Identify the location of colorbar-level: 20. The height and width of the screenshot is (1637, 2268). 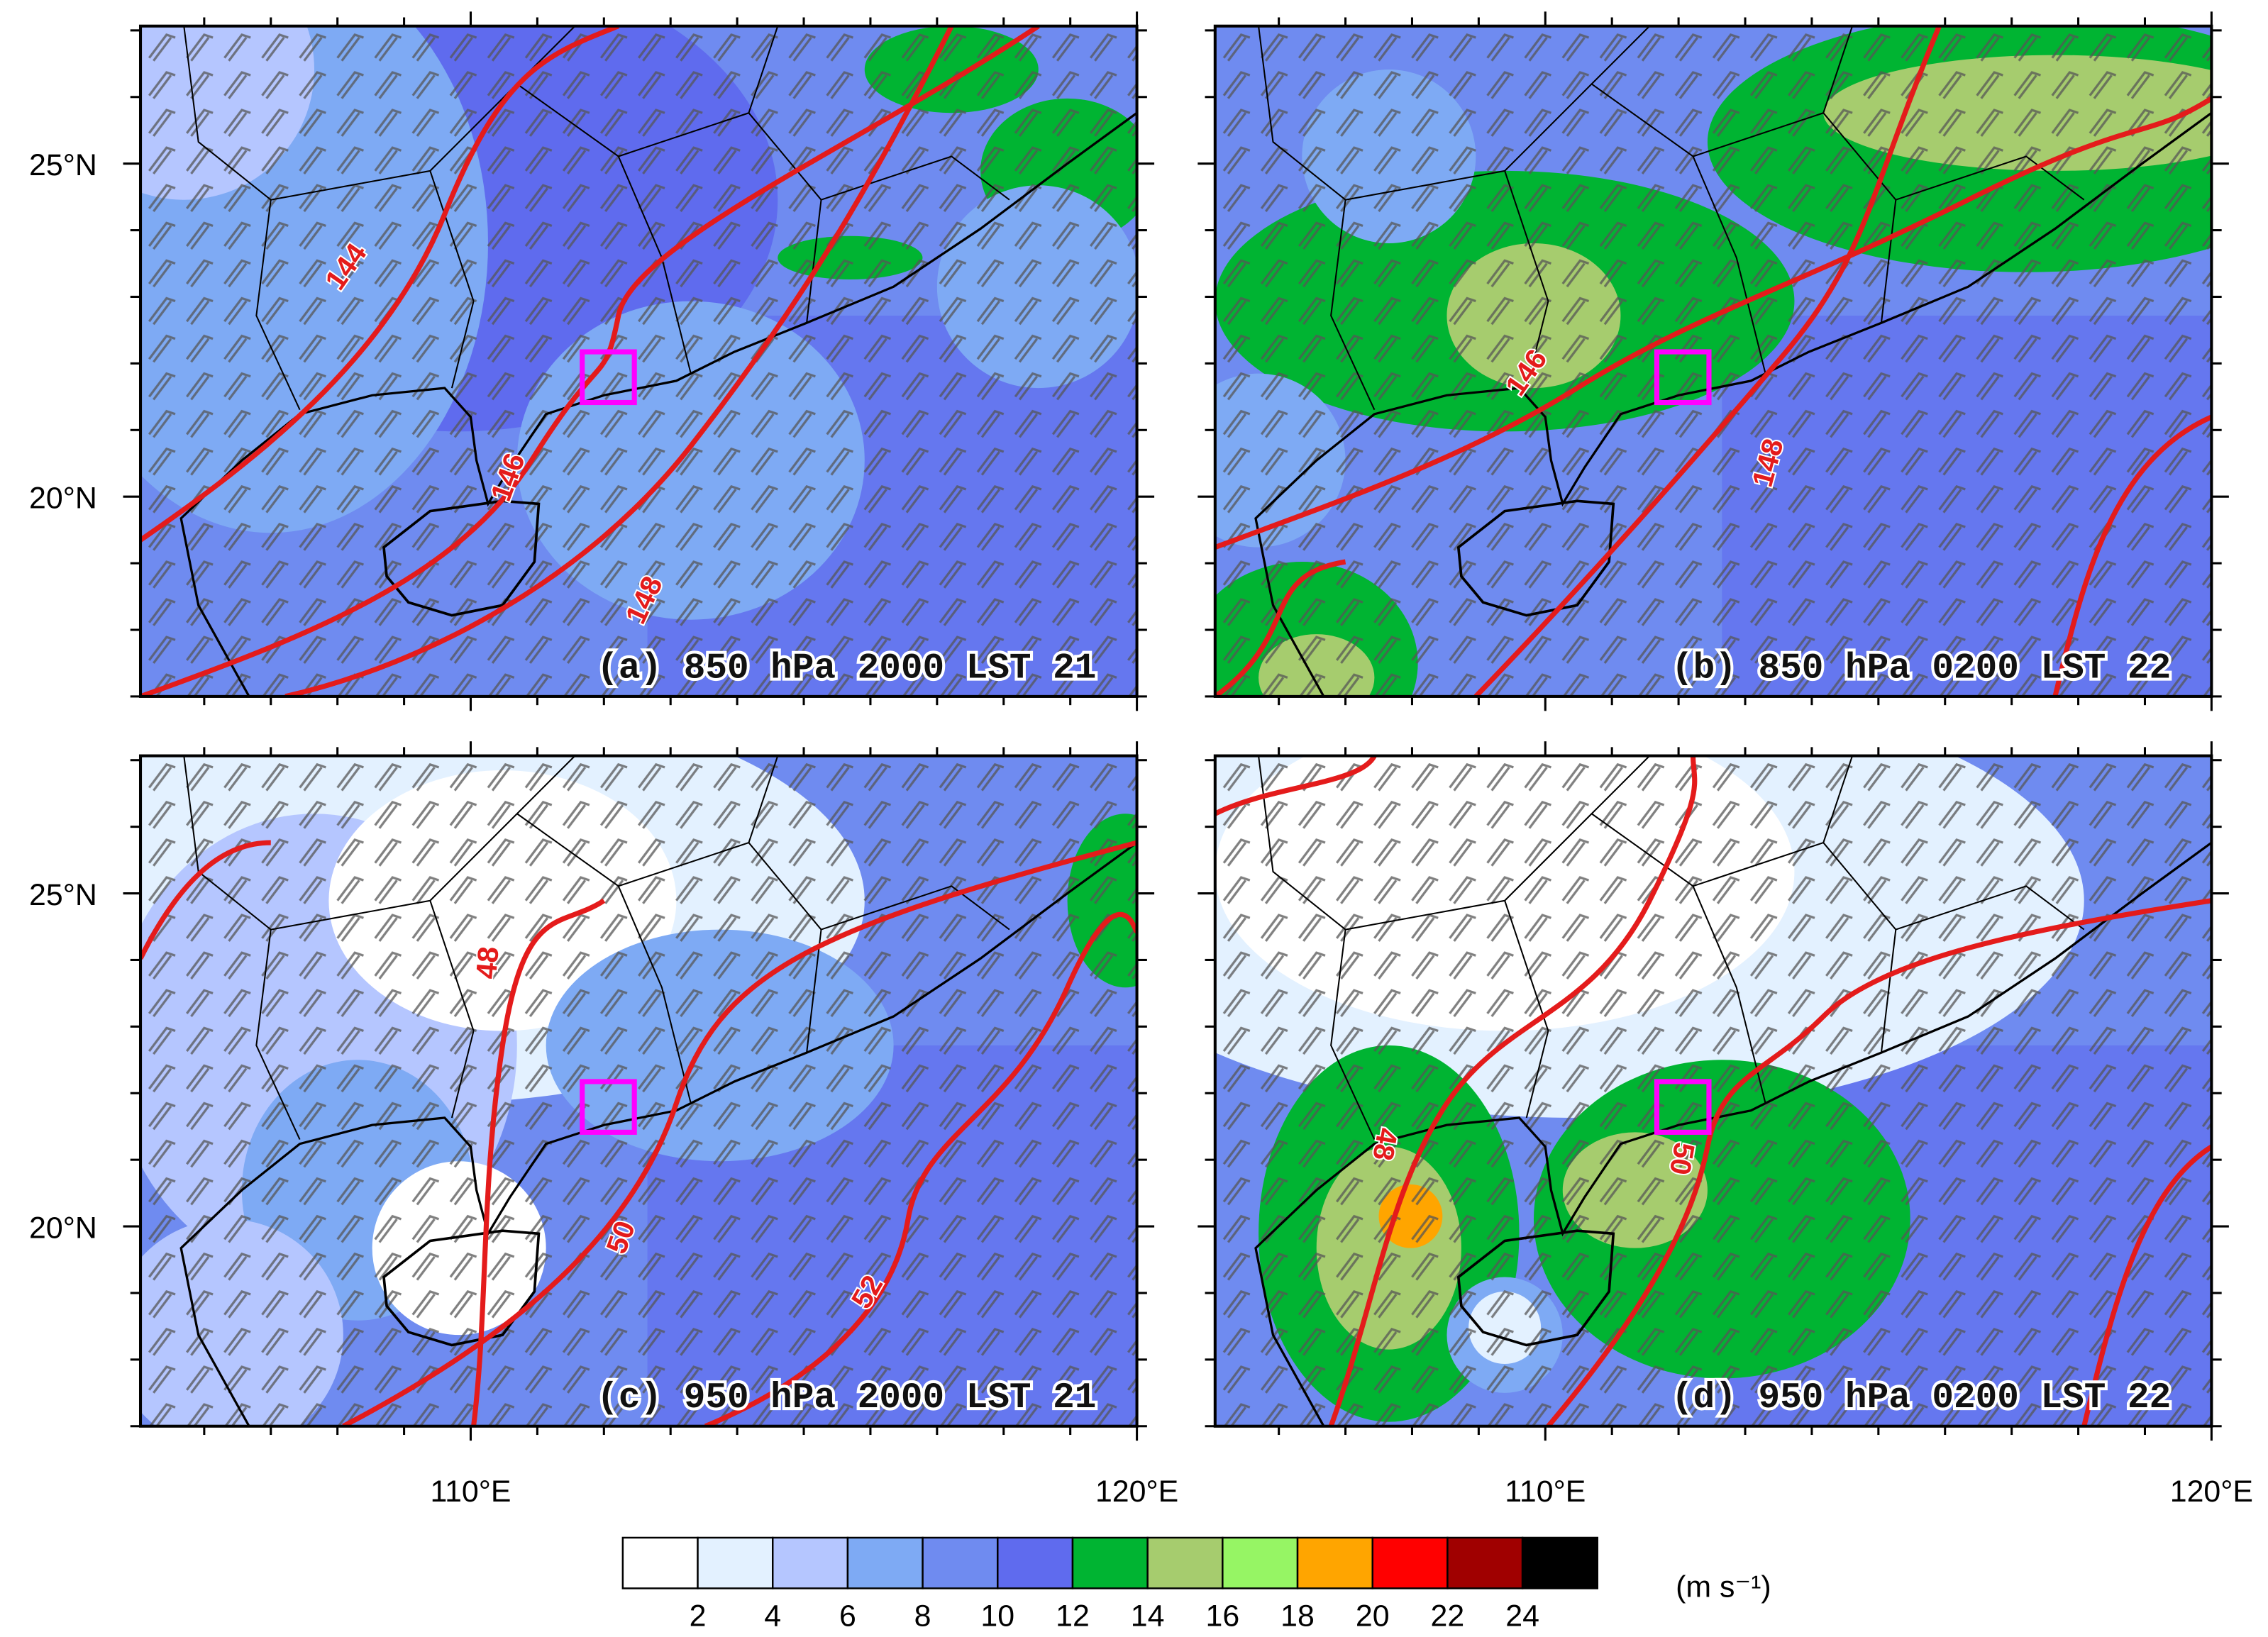
(1373, 1616).